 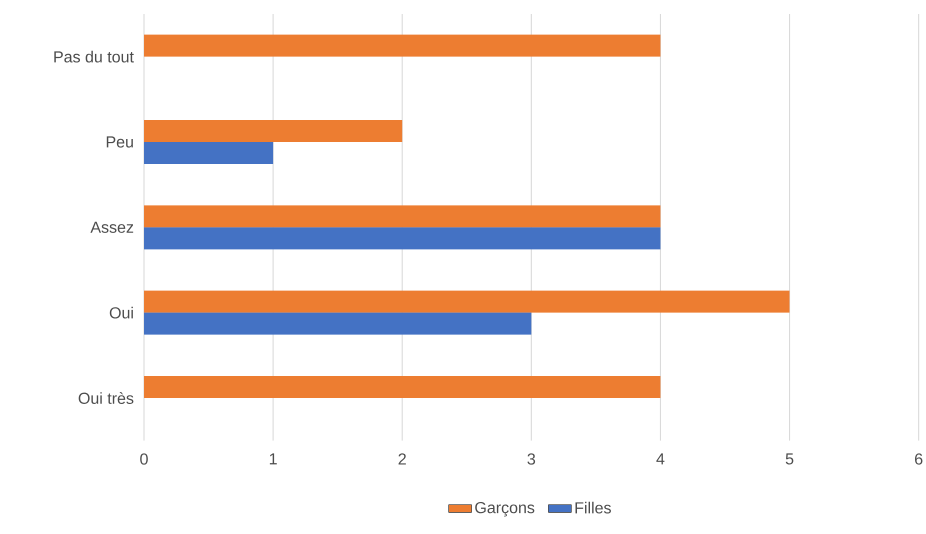 I want to click on x-tick-label: 3, so click(x=531, y=459).